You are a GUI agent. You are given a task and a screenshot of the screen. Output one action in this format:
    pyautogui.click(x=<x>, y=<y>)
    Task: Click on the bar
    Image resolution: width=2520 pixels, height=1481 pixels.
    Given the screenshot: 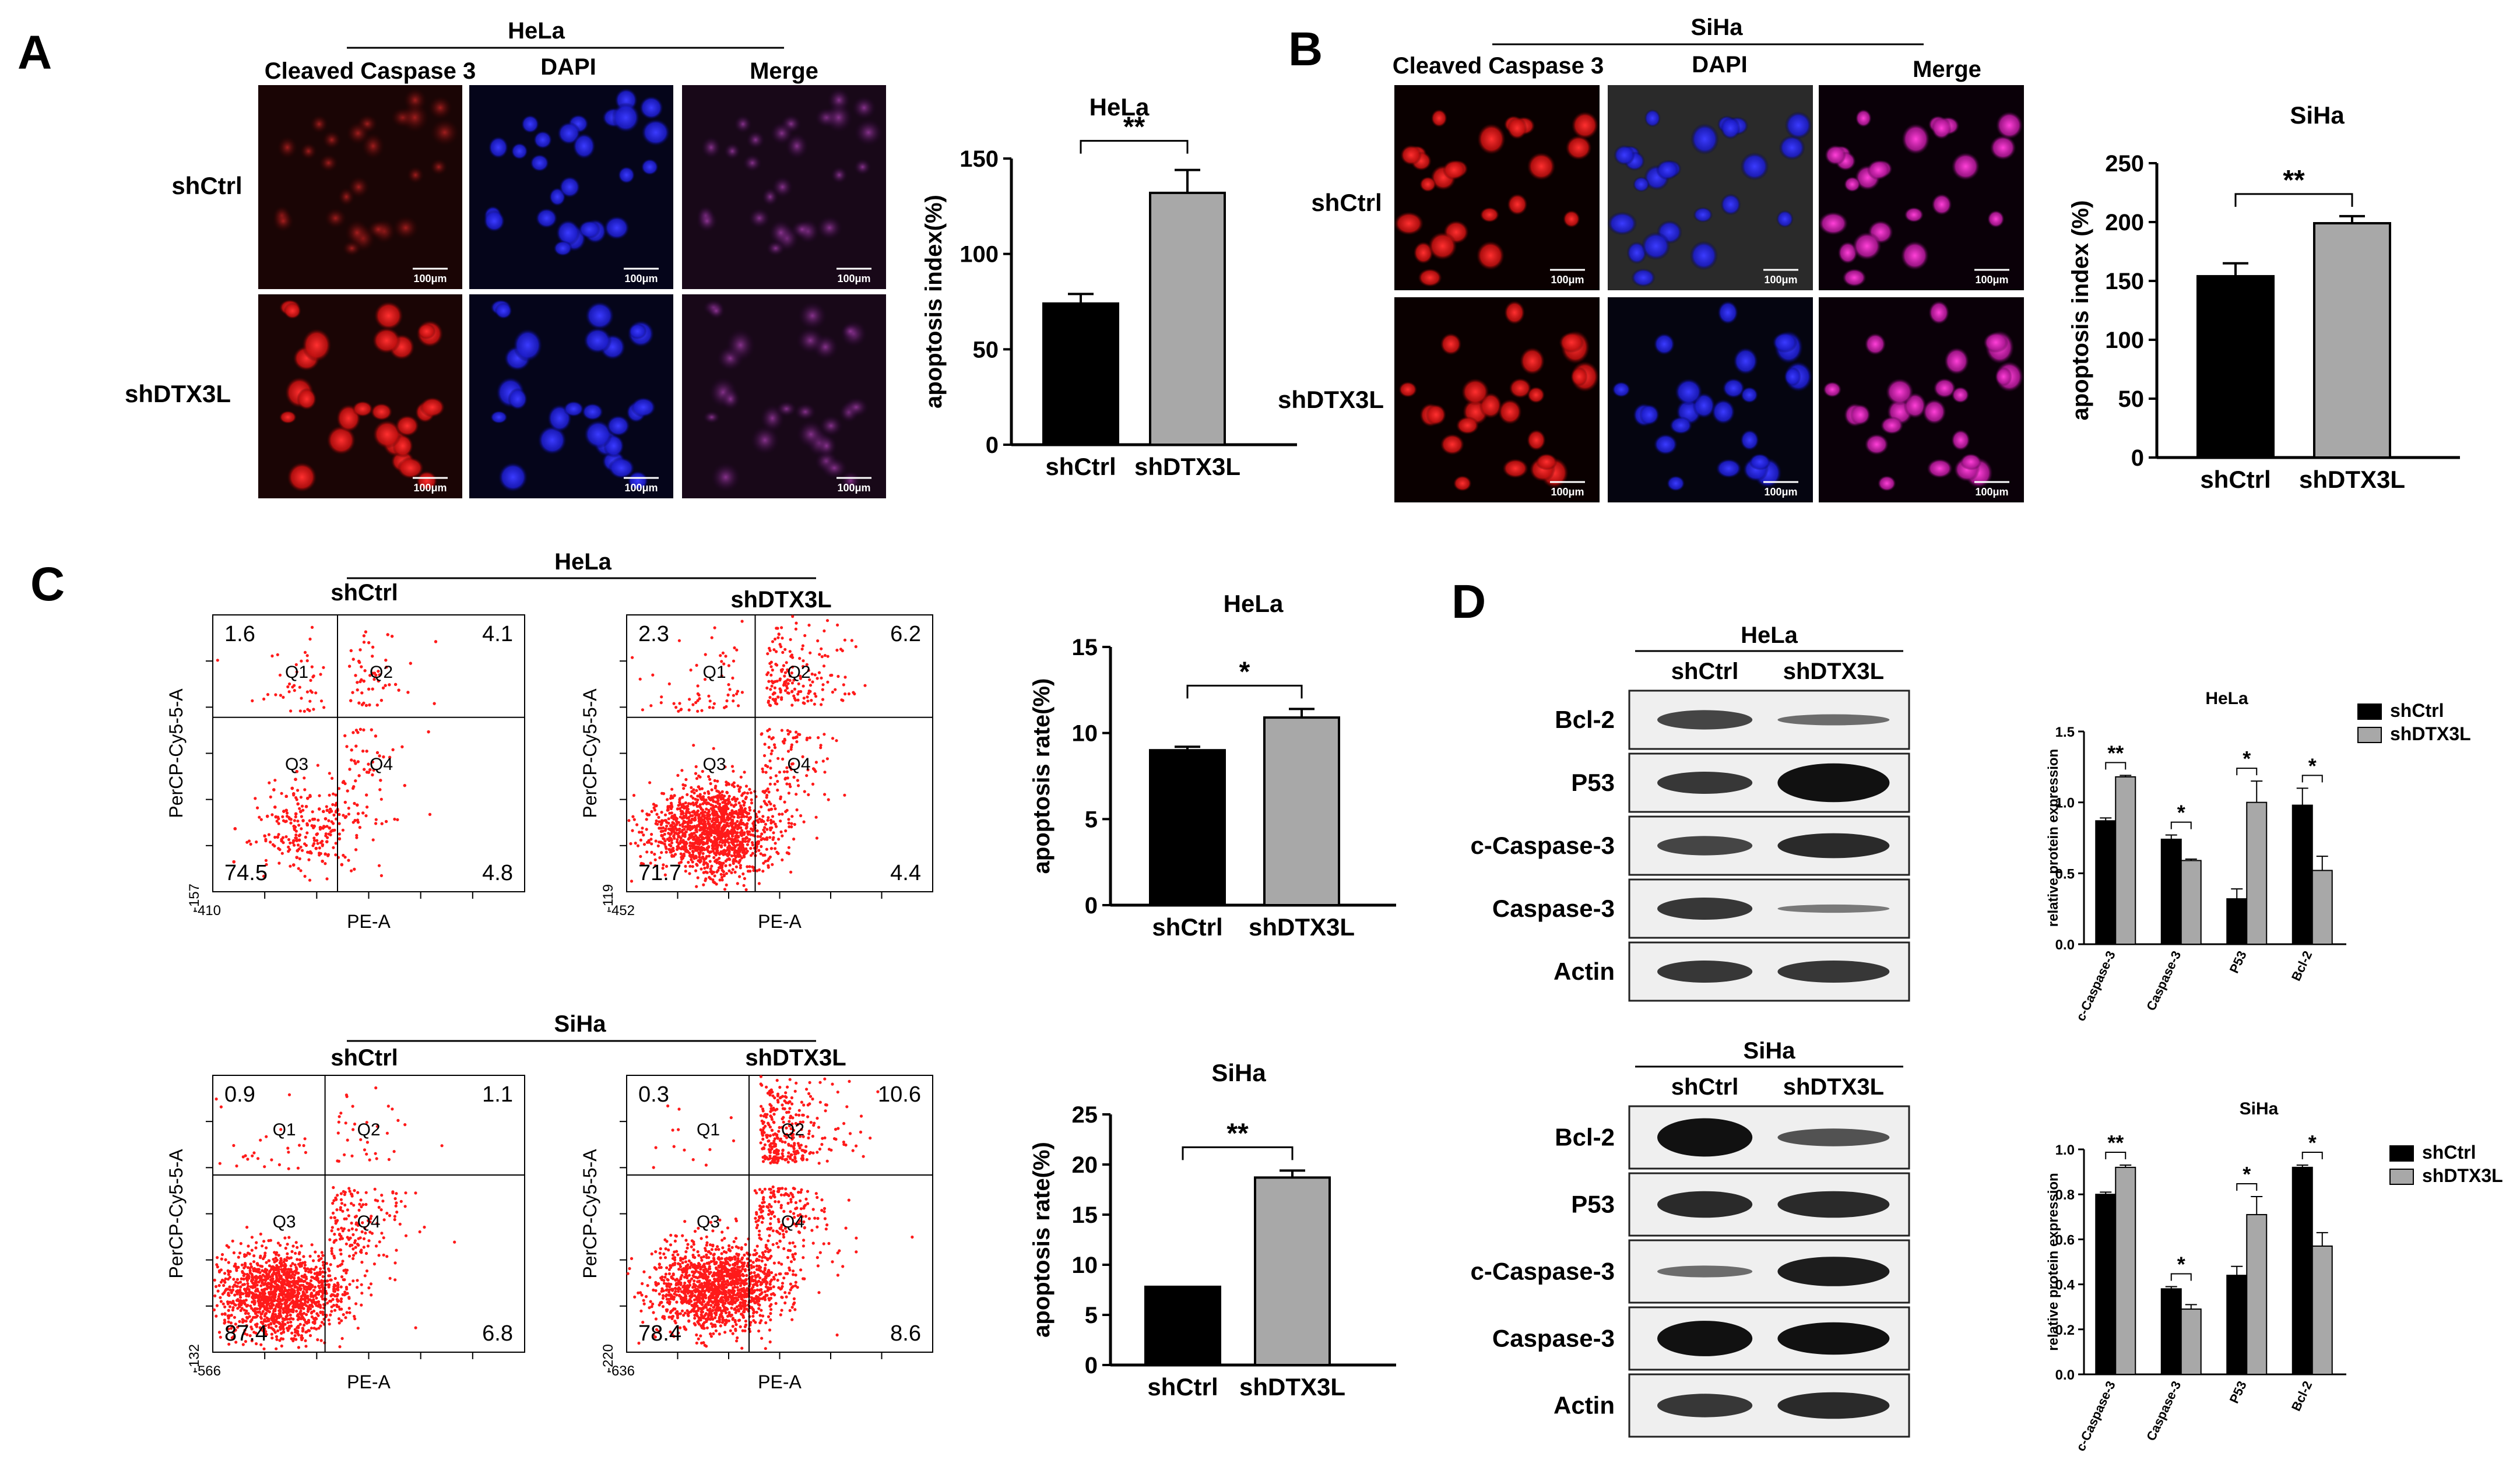 What is the action you would take?
    pyautogui.click(x=1187, y=318)
    